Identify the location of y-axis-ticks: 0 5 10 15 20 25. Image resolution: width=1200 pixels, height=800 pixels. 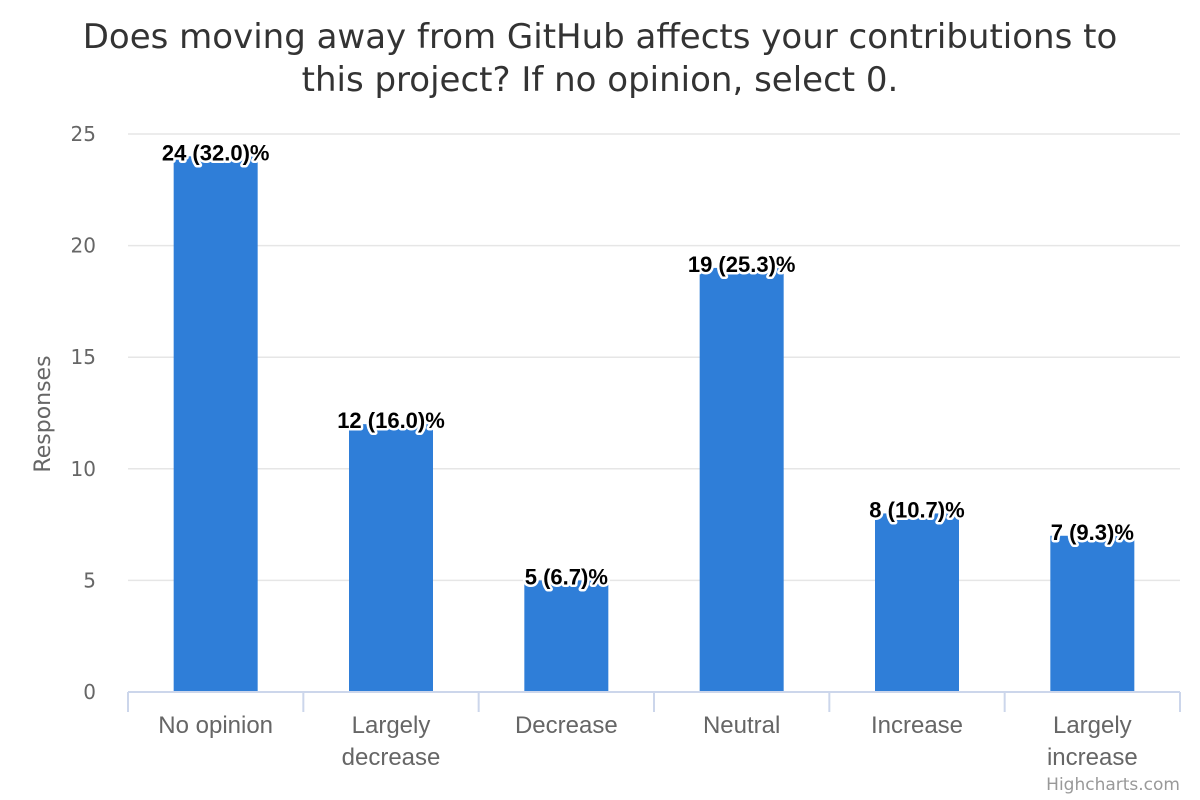
(83, 413).